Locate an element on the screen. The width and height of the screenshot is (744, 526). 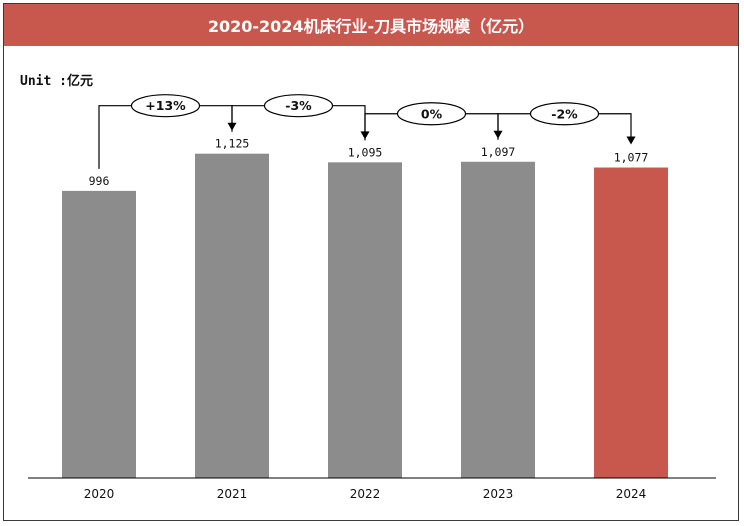
x-tick-2024: 2024 is located at coordinates (631, 494).